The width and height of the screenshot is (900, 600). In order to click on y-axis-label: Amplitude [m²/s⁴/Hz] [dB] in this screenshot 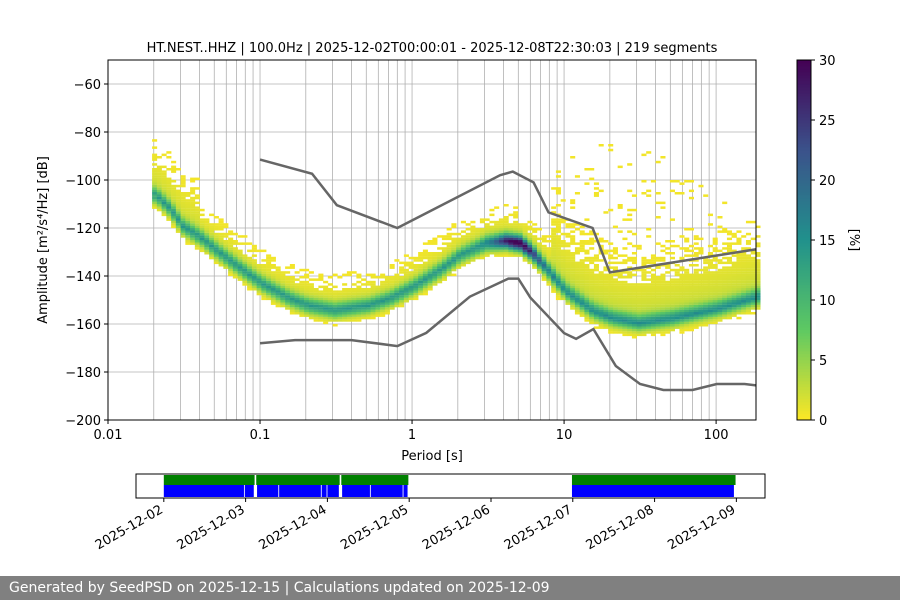, I will do `click(43, 240)`.